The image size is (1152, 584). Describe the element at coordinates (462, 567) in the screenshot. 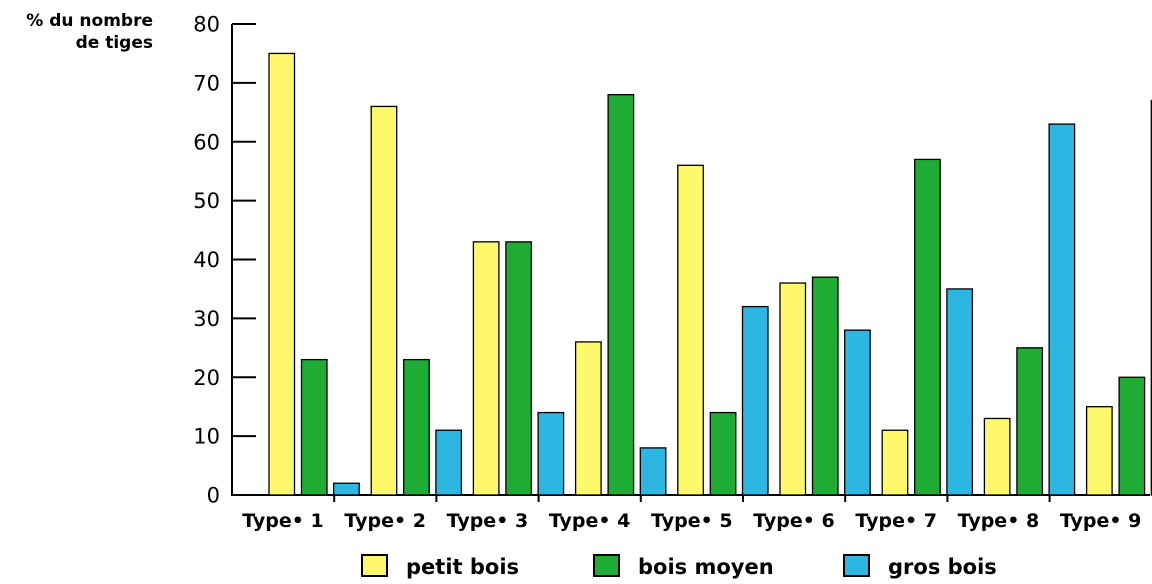

I see `legend-label-petit-bois: petit bois` at that location.